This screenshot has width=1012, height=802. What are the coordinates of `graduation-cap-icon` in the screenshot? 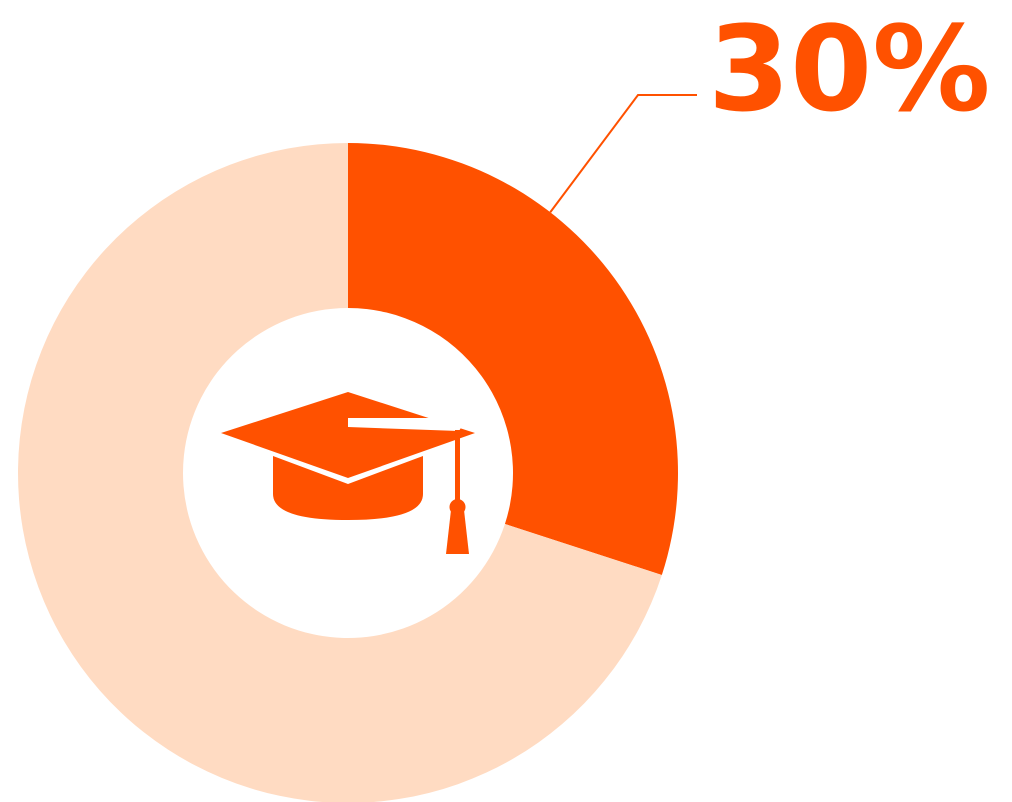 It's located at (348, 473).